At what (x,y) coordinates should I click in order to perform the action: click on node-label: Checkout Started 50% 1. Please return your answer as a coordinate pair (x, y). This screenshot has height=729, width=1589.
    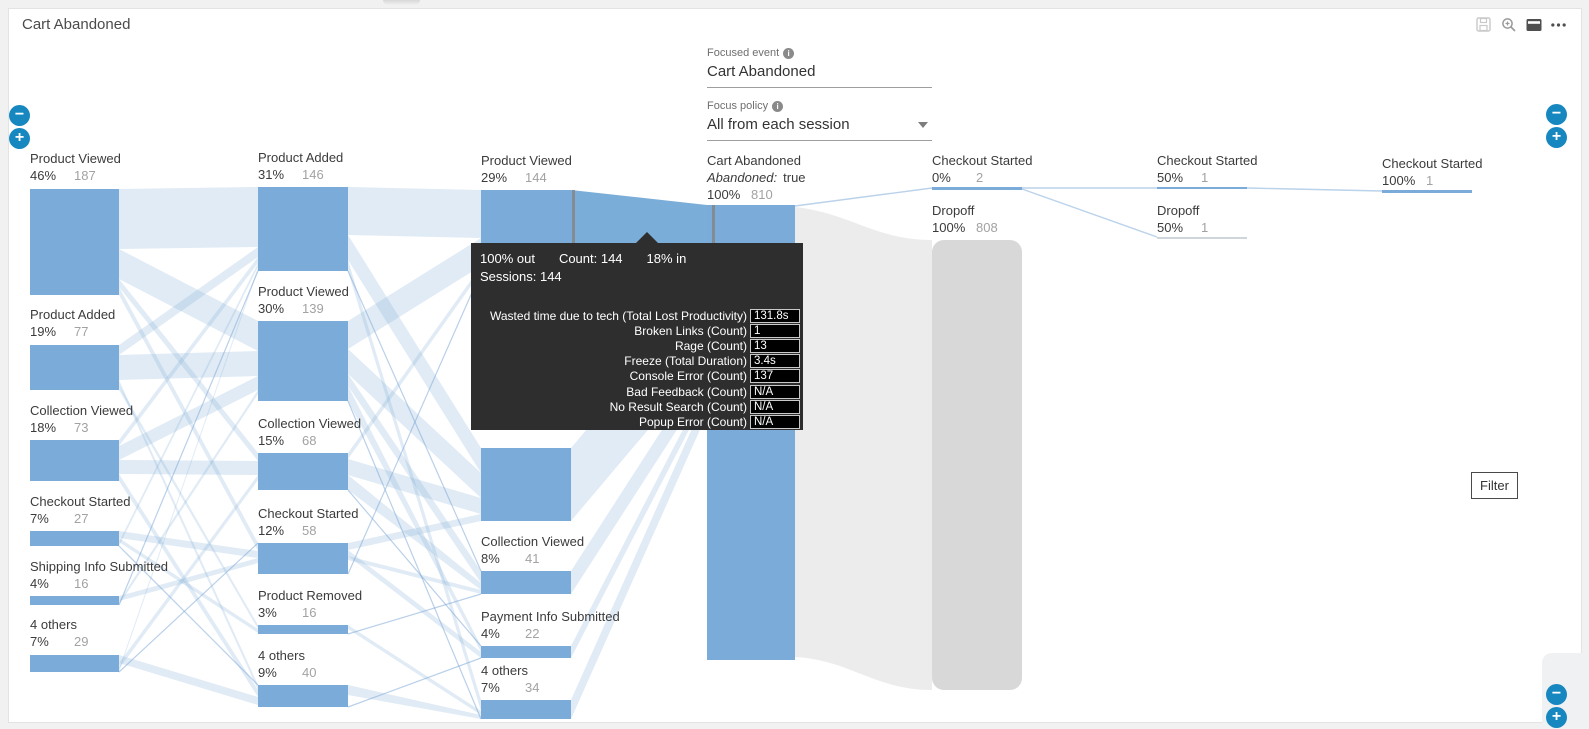
    Looking at the image, I should click on (1207, 169).